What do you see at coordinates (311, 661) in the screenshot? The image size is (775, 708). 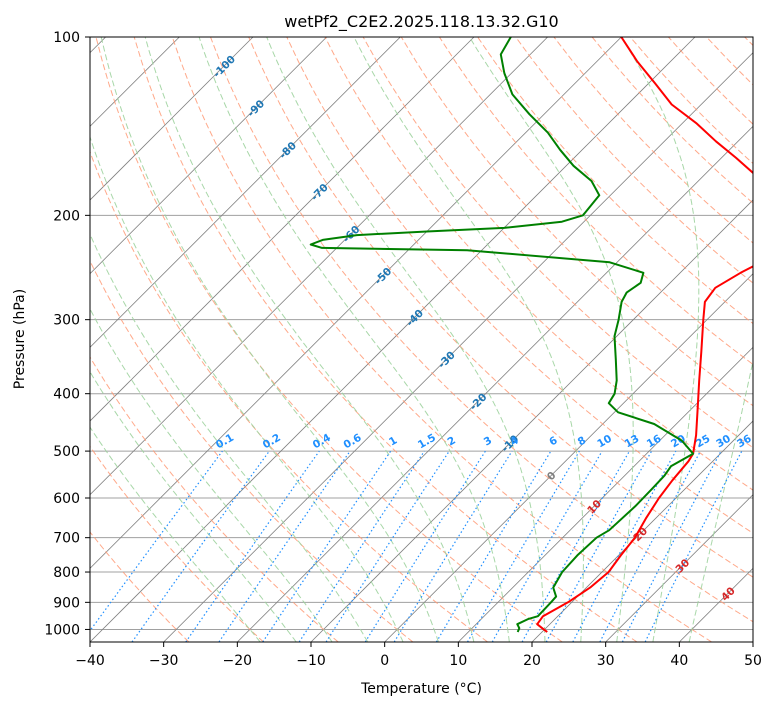 I see `x-tick-label: −10` at bounding box center [311, 661].